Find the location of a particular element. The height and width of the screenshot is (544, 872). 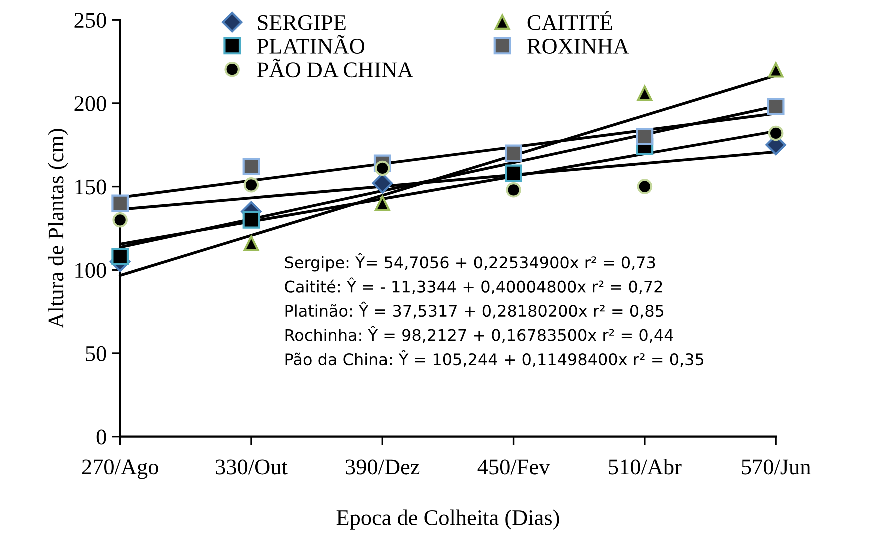

annotation: Pão da China: Ŷ = 105,244 + 0,11498400x r² = 0,35 is located at coordinates (495, 359).